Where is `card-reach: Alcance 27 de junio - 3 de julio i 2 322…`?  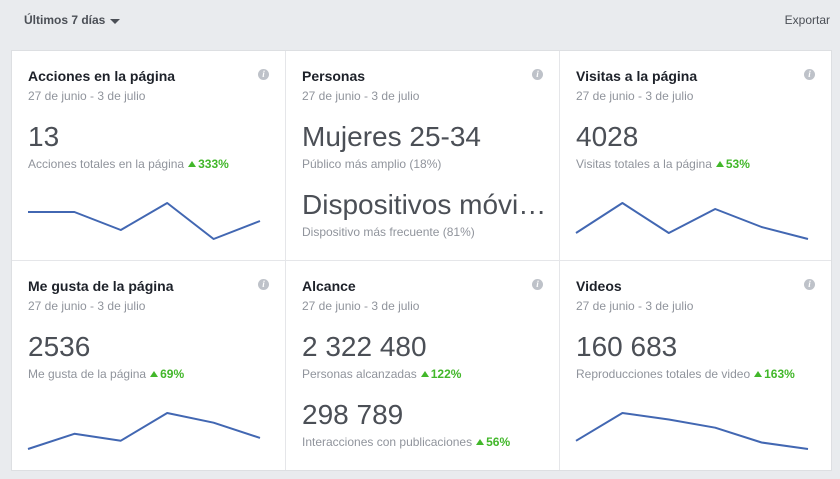 card-reach: Alcance 27 de junio - 3 de julio i 2 322… is located at coordinates (423, 365).